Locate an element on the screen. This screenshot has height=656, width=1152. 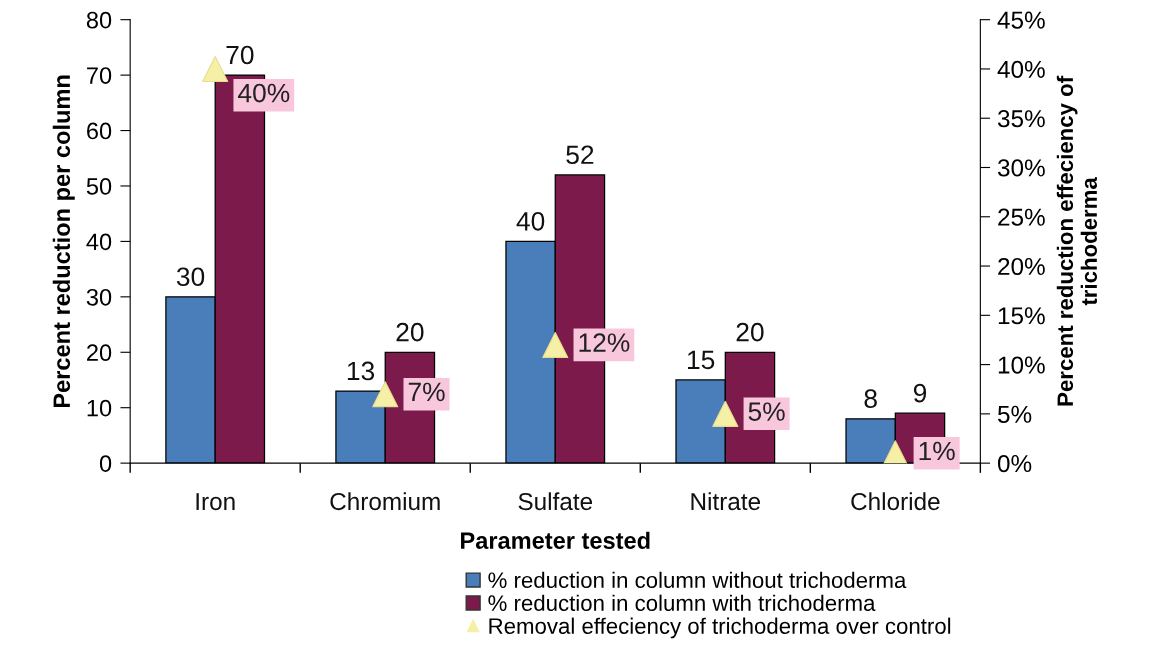
data-label: 40 is located at coordinates (530, 221).